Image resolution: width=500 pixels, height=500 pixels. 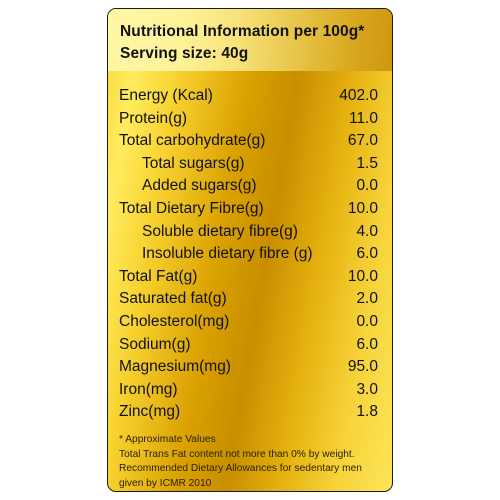 I want to click on nutrient-label: Total Fat(g), so click(x=158, y=276).